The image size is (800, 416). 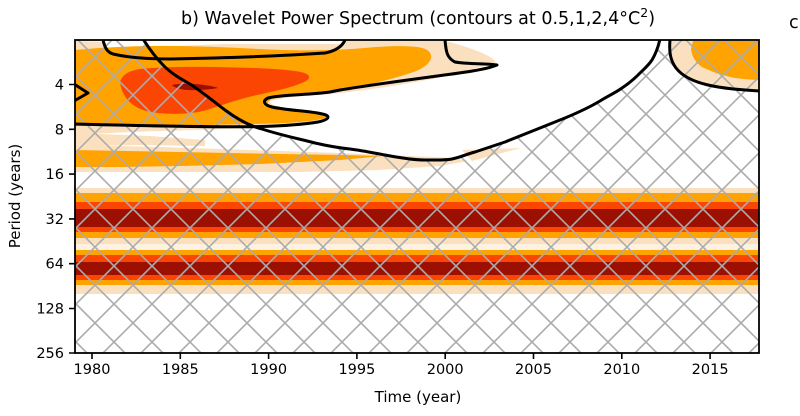 I want to click on next-panel-label: c, so click(x=794, y=23).